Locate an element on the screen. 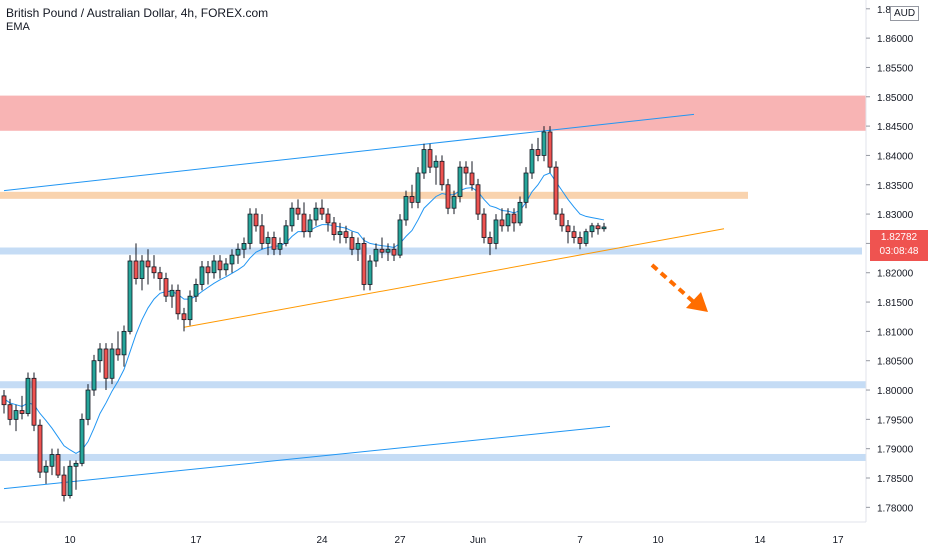  price-tick-label: 1.85500 is located at coordinates (895, 68).